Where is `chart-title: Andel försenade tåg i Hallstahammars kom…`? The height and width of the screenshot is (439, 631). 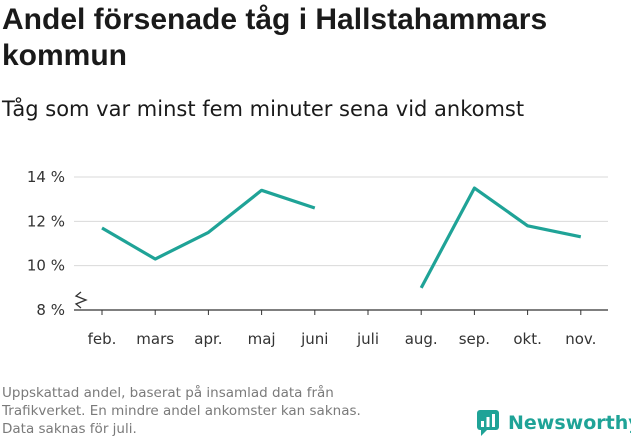
chart-title: Andel försenade tåg i Hallstahammars kom… is located at coordinates (275, 37).